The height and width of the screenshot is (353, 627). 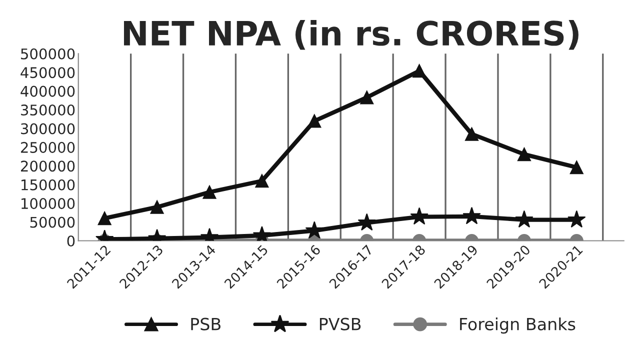 I want to click on y-tick-label: 300000, so click(x=48, y=128).